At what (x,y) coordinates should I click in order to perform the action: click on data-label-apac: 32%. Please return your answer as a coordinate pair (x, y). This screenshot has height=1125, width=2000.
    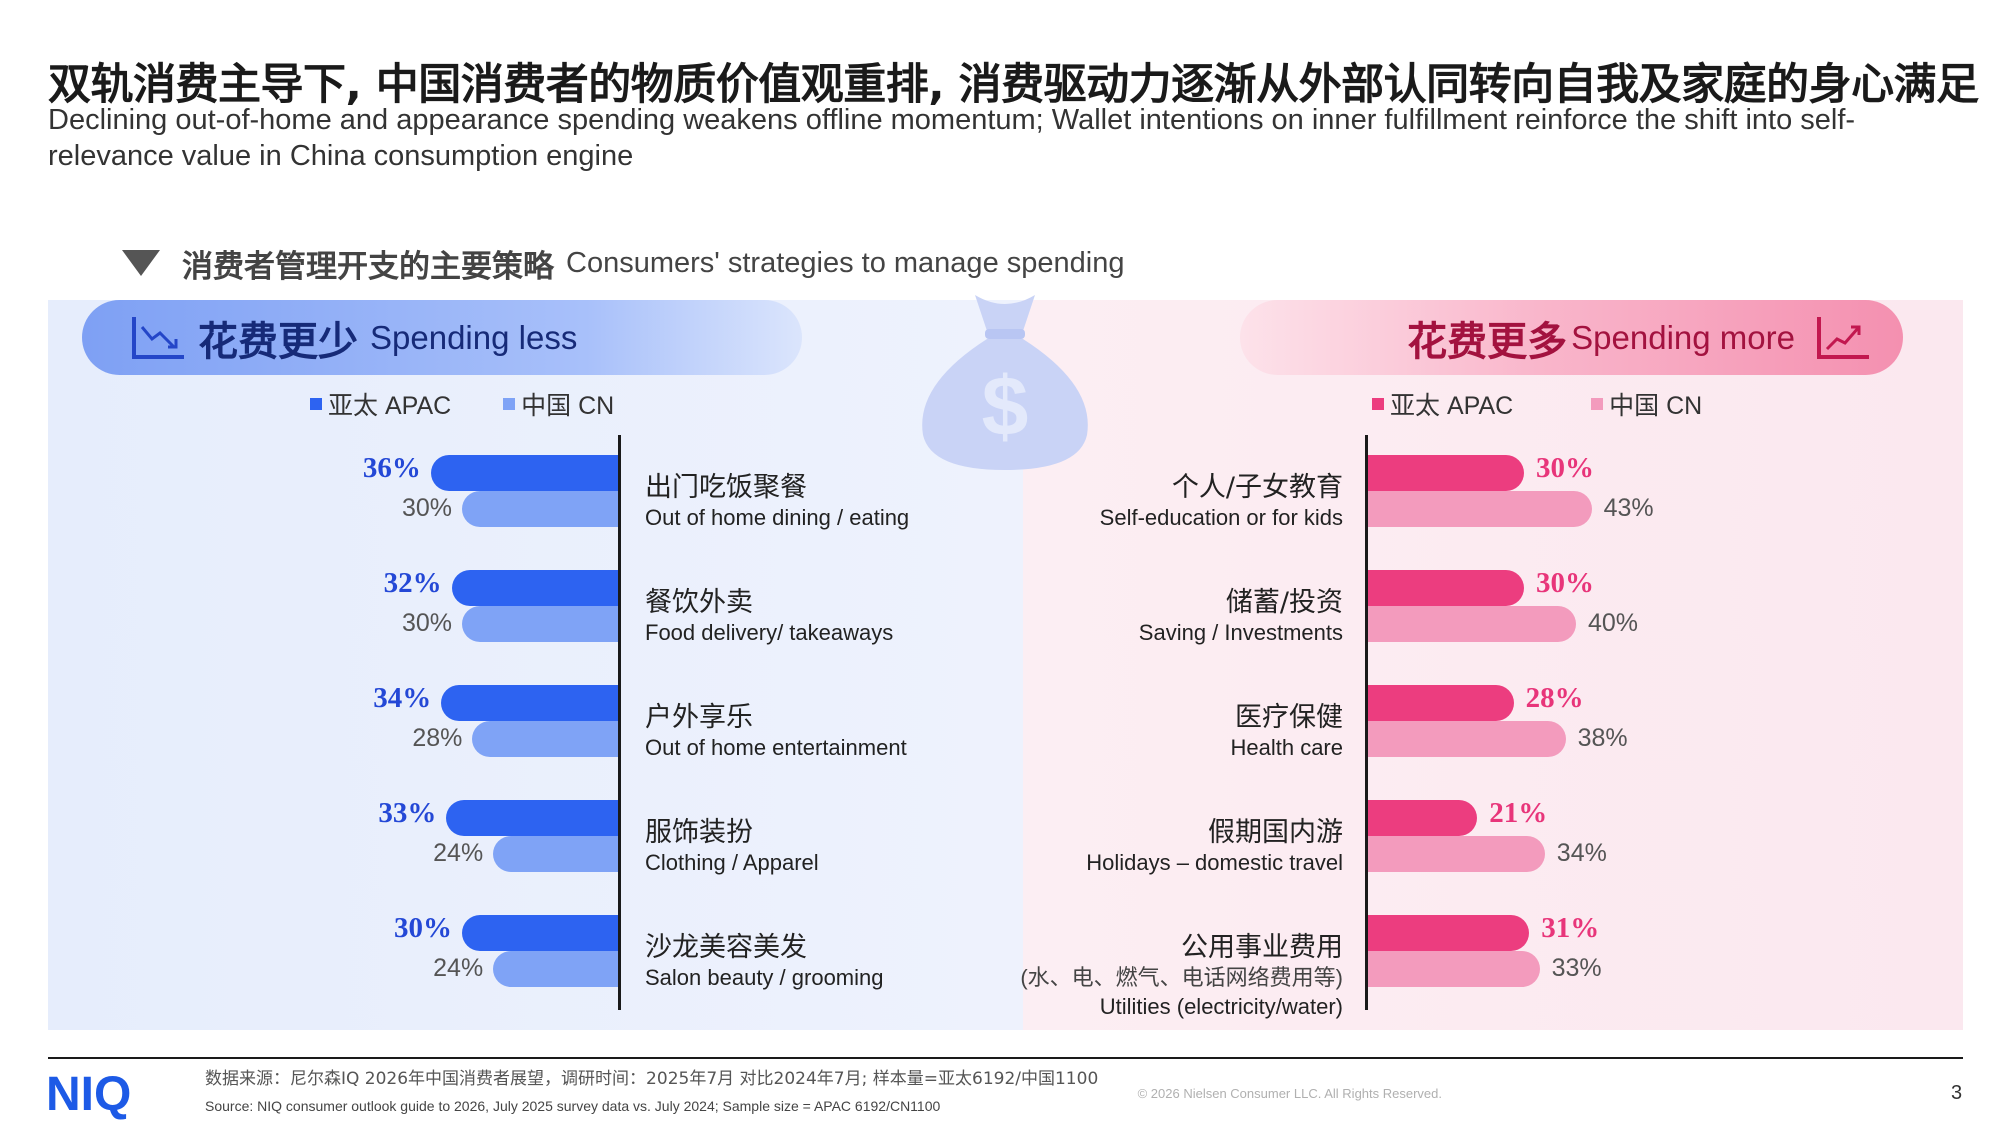
    Looking at the image, I should click on (412, 583).